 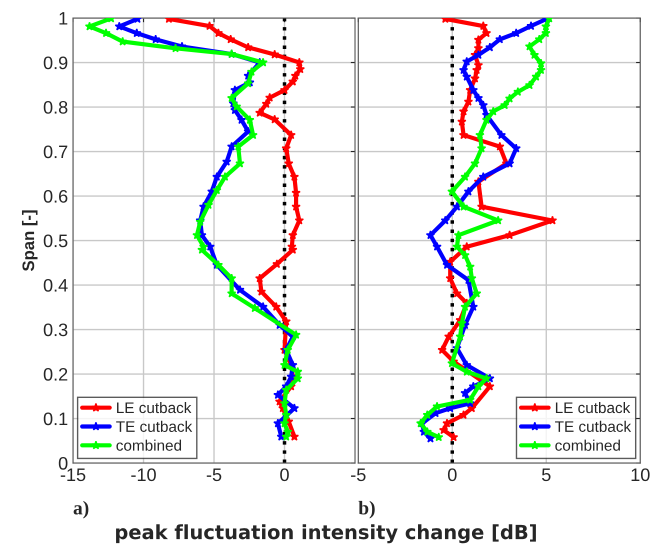 What do you see at coordinates (63, 463) in the screenshot?
I see `y-tick-label: 0` at bounding box center [63, 463].